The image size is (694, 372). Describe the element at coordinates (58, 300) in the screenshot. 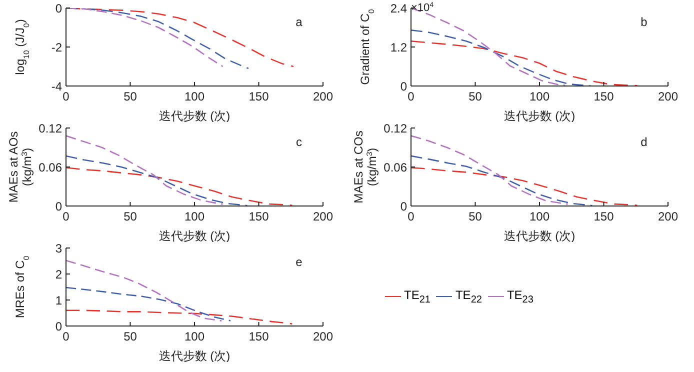

I see `y-tick-label: 1` at that location.